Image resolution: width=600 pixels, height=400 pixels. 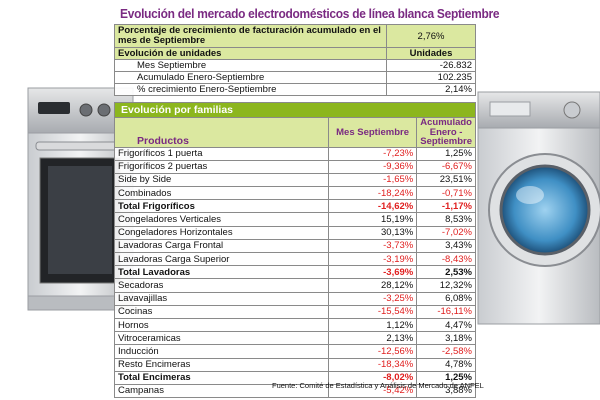 I want to click on month-change-cell: -12,56%, so click(x=372, y=351).